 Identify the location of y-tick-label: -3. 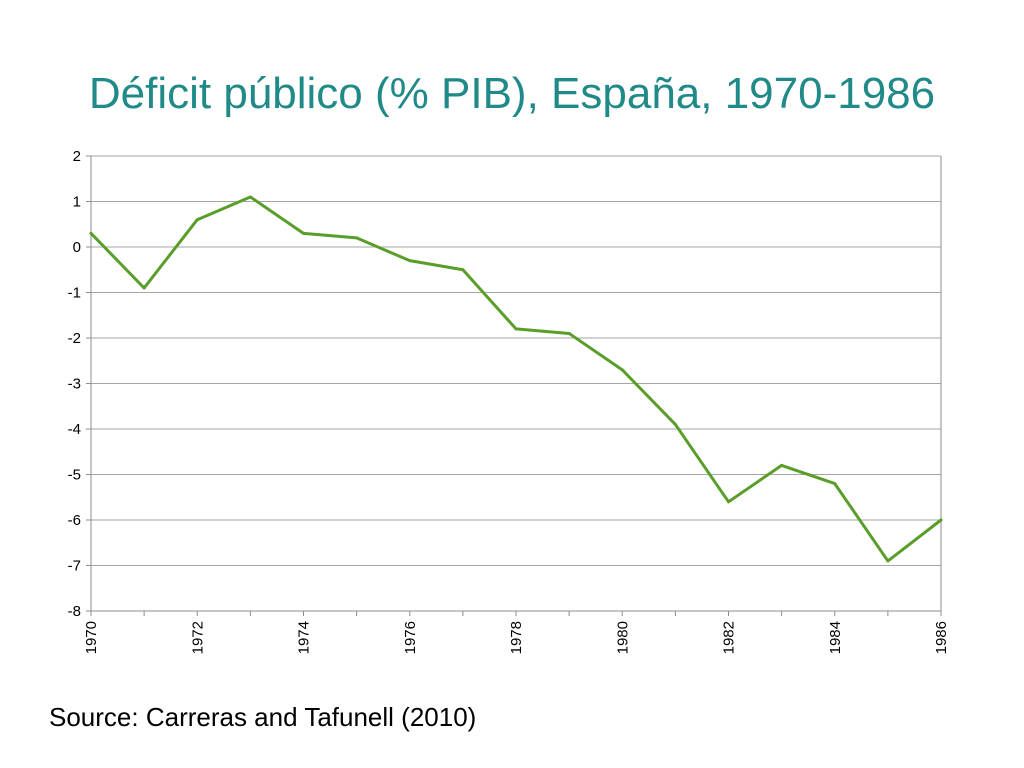
(74, 384).